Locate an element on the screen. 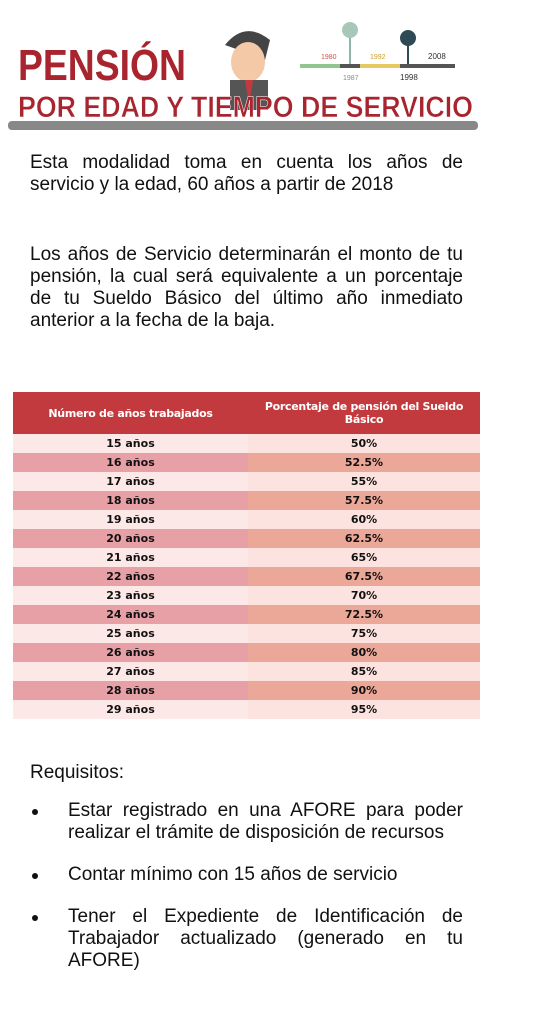  table-cell: 90% is located at coordinates (364, 690).